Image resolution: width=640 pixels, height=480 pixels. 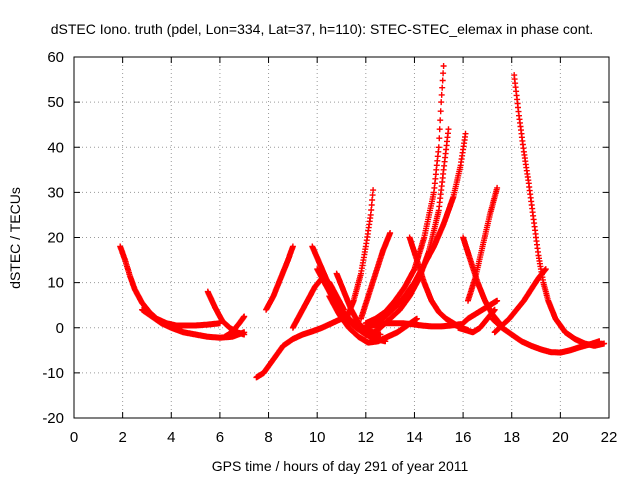 I want to click on x-tick-label: 6, so click(x=220, y=437).